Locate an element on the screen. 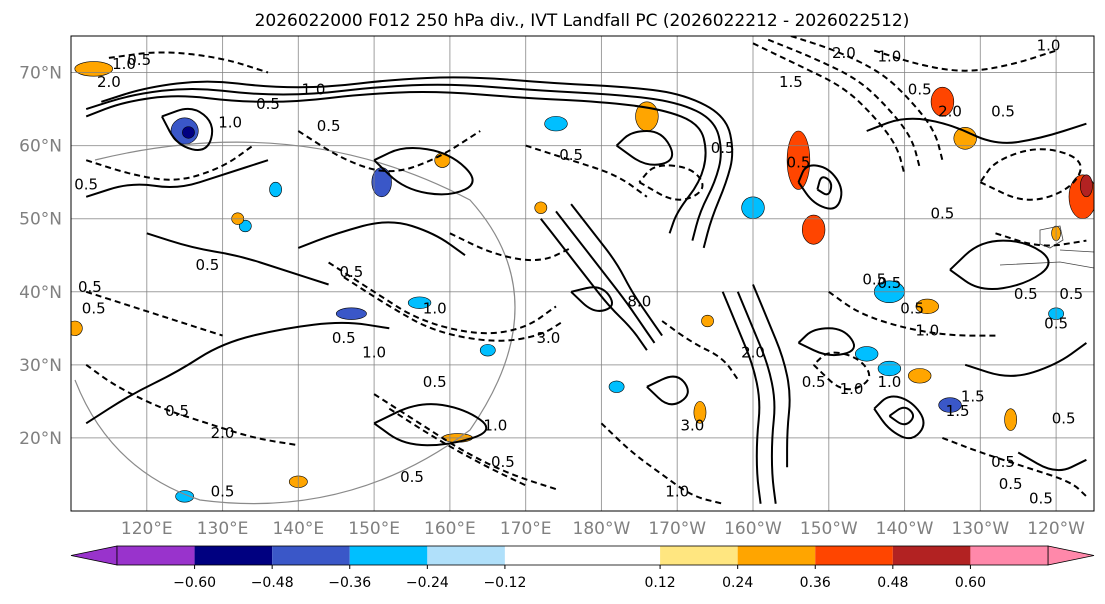 Image resolution: width=1105 pixels, height=604 pixels. lon-label: 130°W is located at coordinates (980, 529).